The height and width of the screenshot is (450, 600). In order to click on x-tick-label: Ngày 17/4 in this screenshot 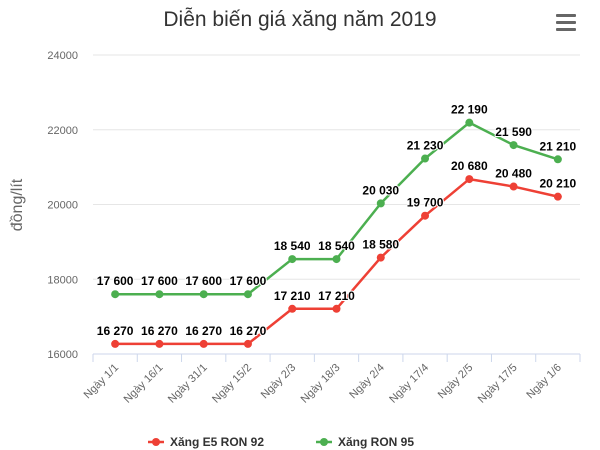, I will do `click(409, 384)`.